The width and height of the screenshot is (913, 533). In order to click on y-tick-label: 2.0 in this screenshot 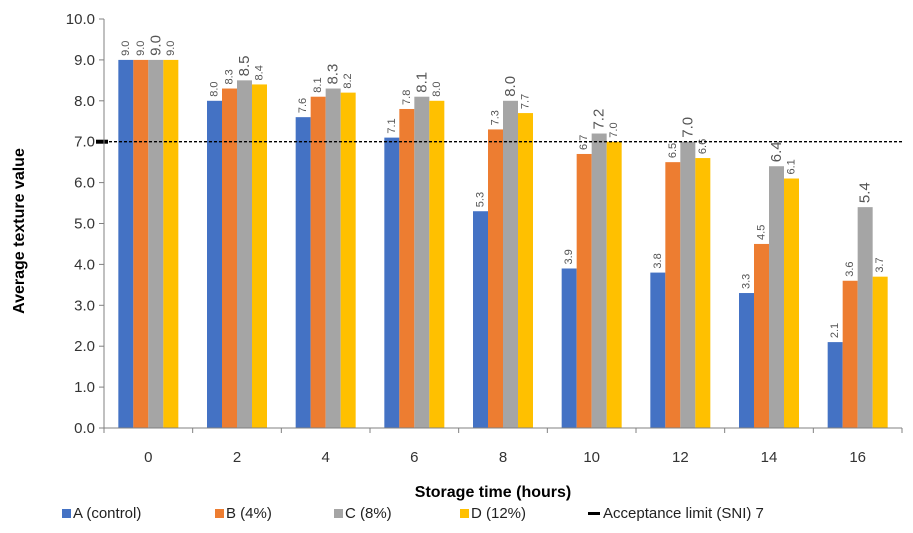, I will do `click(84, 346)`.